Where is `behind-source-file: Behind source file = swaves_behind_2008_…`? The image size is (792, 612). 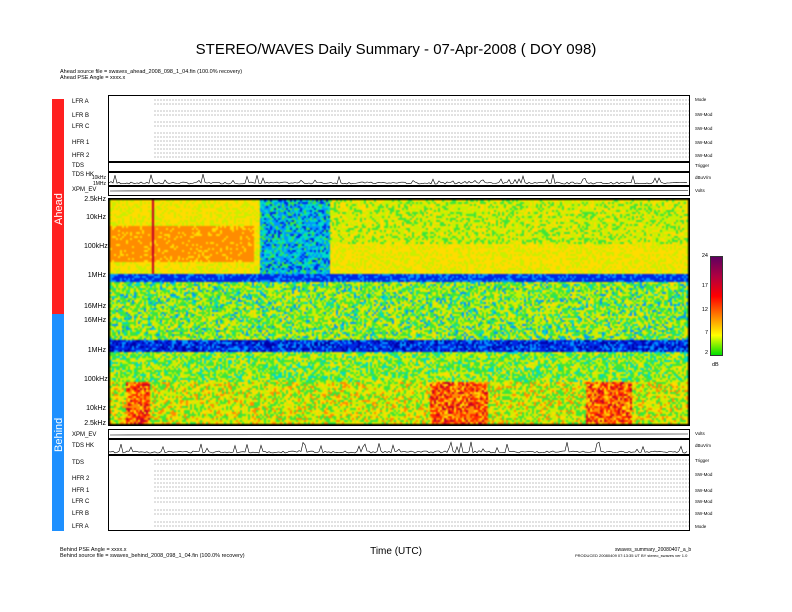
behind-source-file: Behind source file = swaves_behind_2008_… is located at coordinates (152, 556).